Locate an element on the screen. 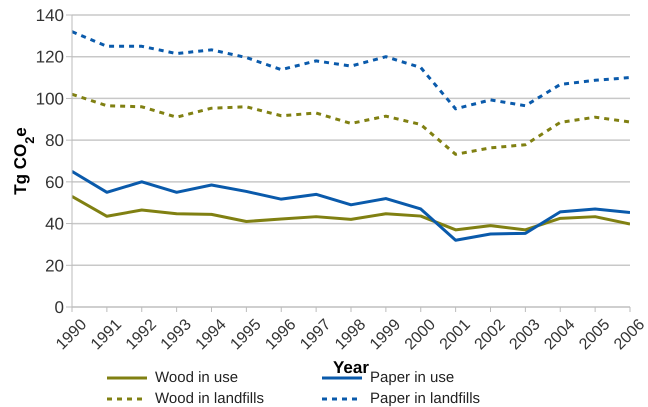 The image size is (648, 407). y-tick-label: 140 is located at coordinates (50, 16).